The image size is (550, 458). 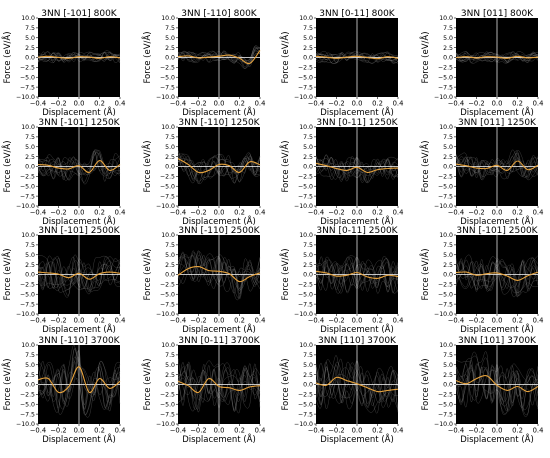 What do you see at coordinates (497, 14) in the screenshot?
I see `subplot-title: 3NN [011] 800K` at bounding box center [497, 14].